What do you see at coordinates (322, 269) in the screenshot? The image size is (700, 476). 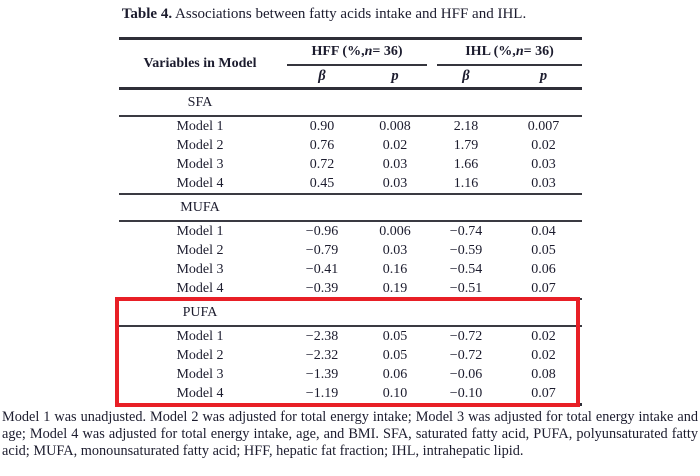 I see `hff-beta-value: −0.41` at bounding box center [322, 269].